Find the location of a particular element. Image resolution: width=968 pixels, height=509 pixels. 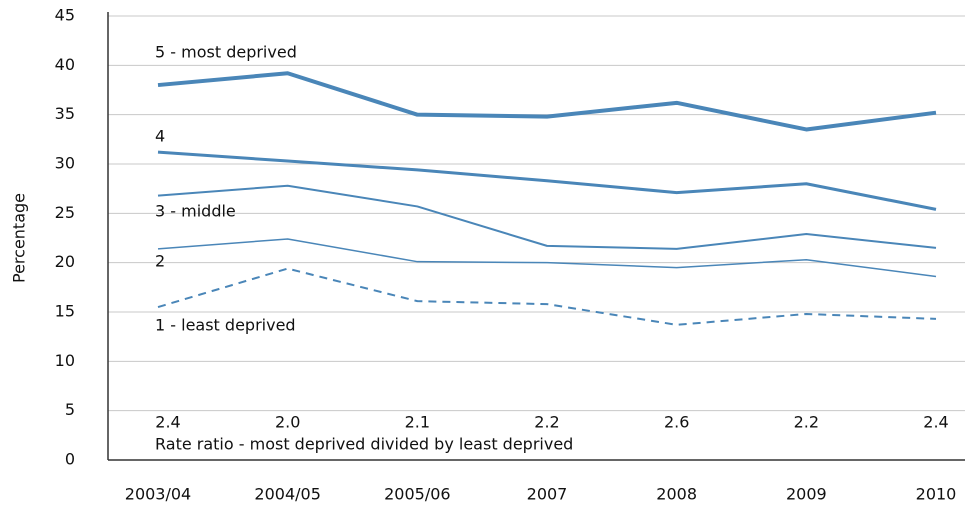

y-tick-label: 15 is located at coordinates (65, 311).